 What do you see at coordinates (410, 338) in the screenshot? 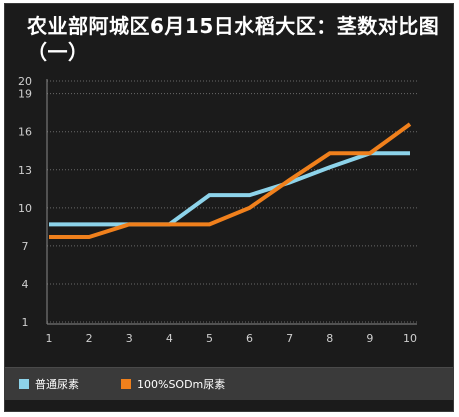
I see `x-tick-label-10: 10` at bounding box center [410, 338].